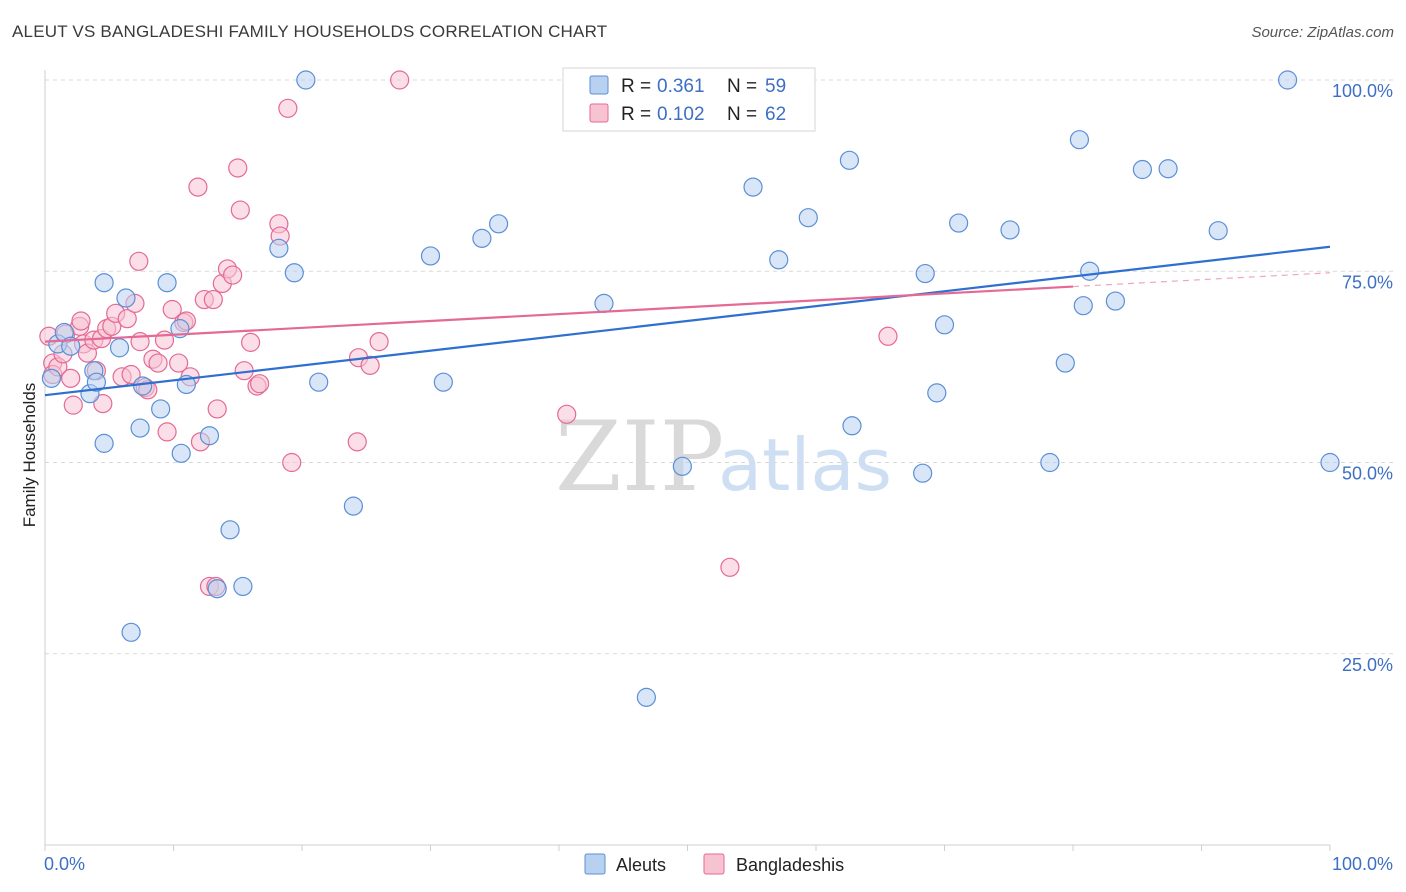  I want to click on bangladeshi-trend-extension, so click(1201, 280).